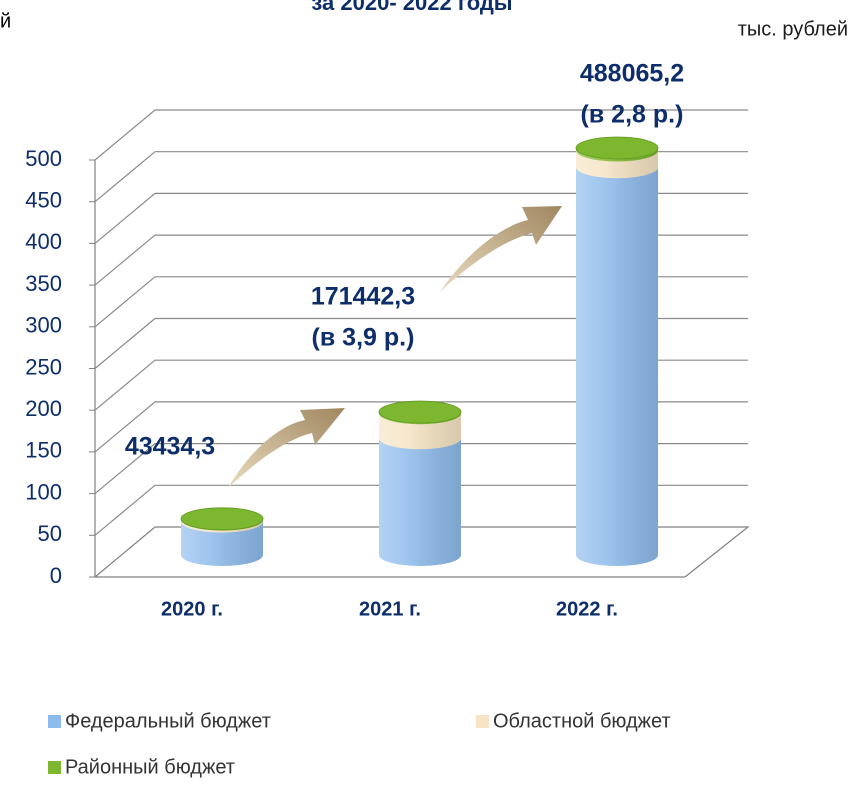  I want to click on y-tick-label: 100, so click(43, 491).